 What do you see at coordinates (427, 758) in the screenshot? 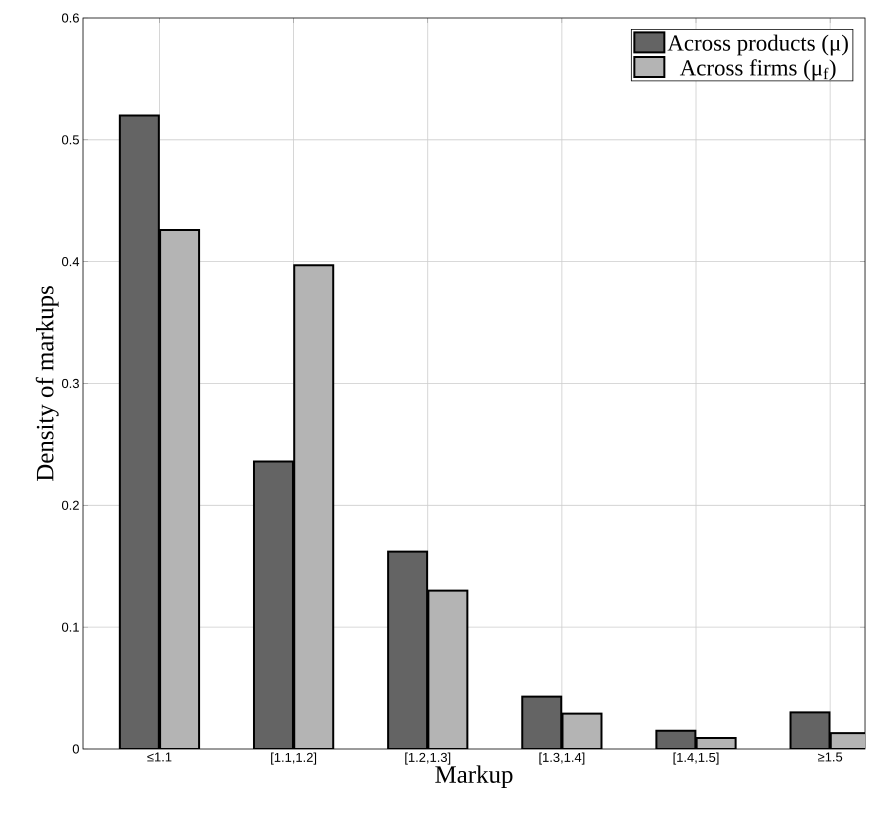
I see `x-tick-label: [1.2,1.3]` at bounding box center [427, 758].